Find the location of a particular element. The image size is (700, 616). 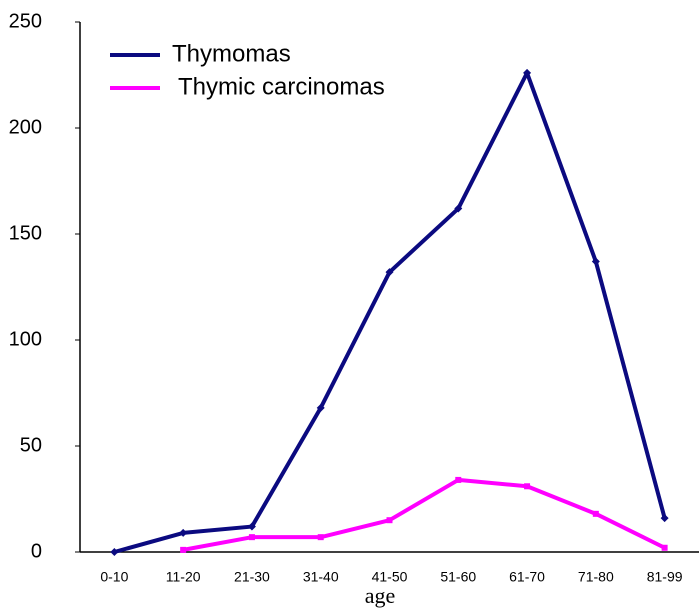

series-line is located at coordinates (424, 514).